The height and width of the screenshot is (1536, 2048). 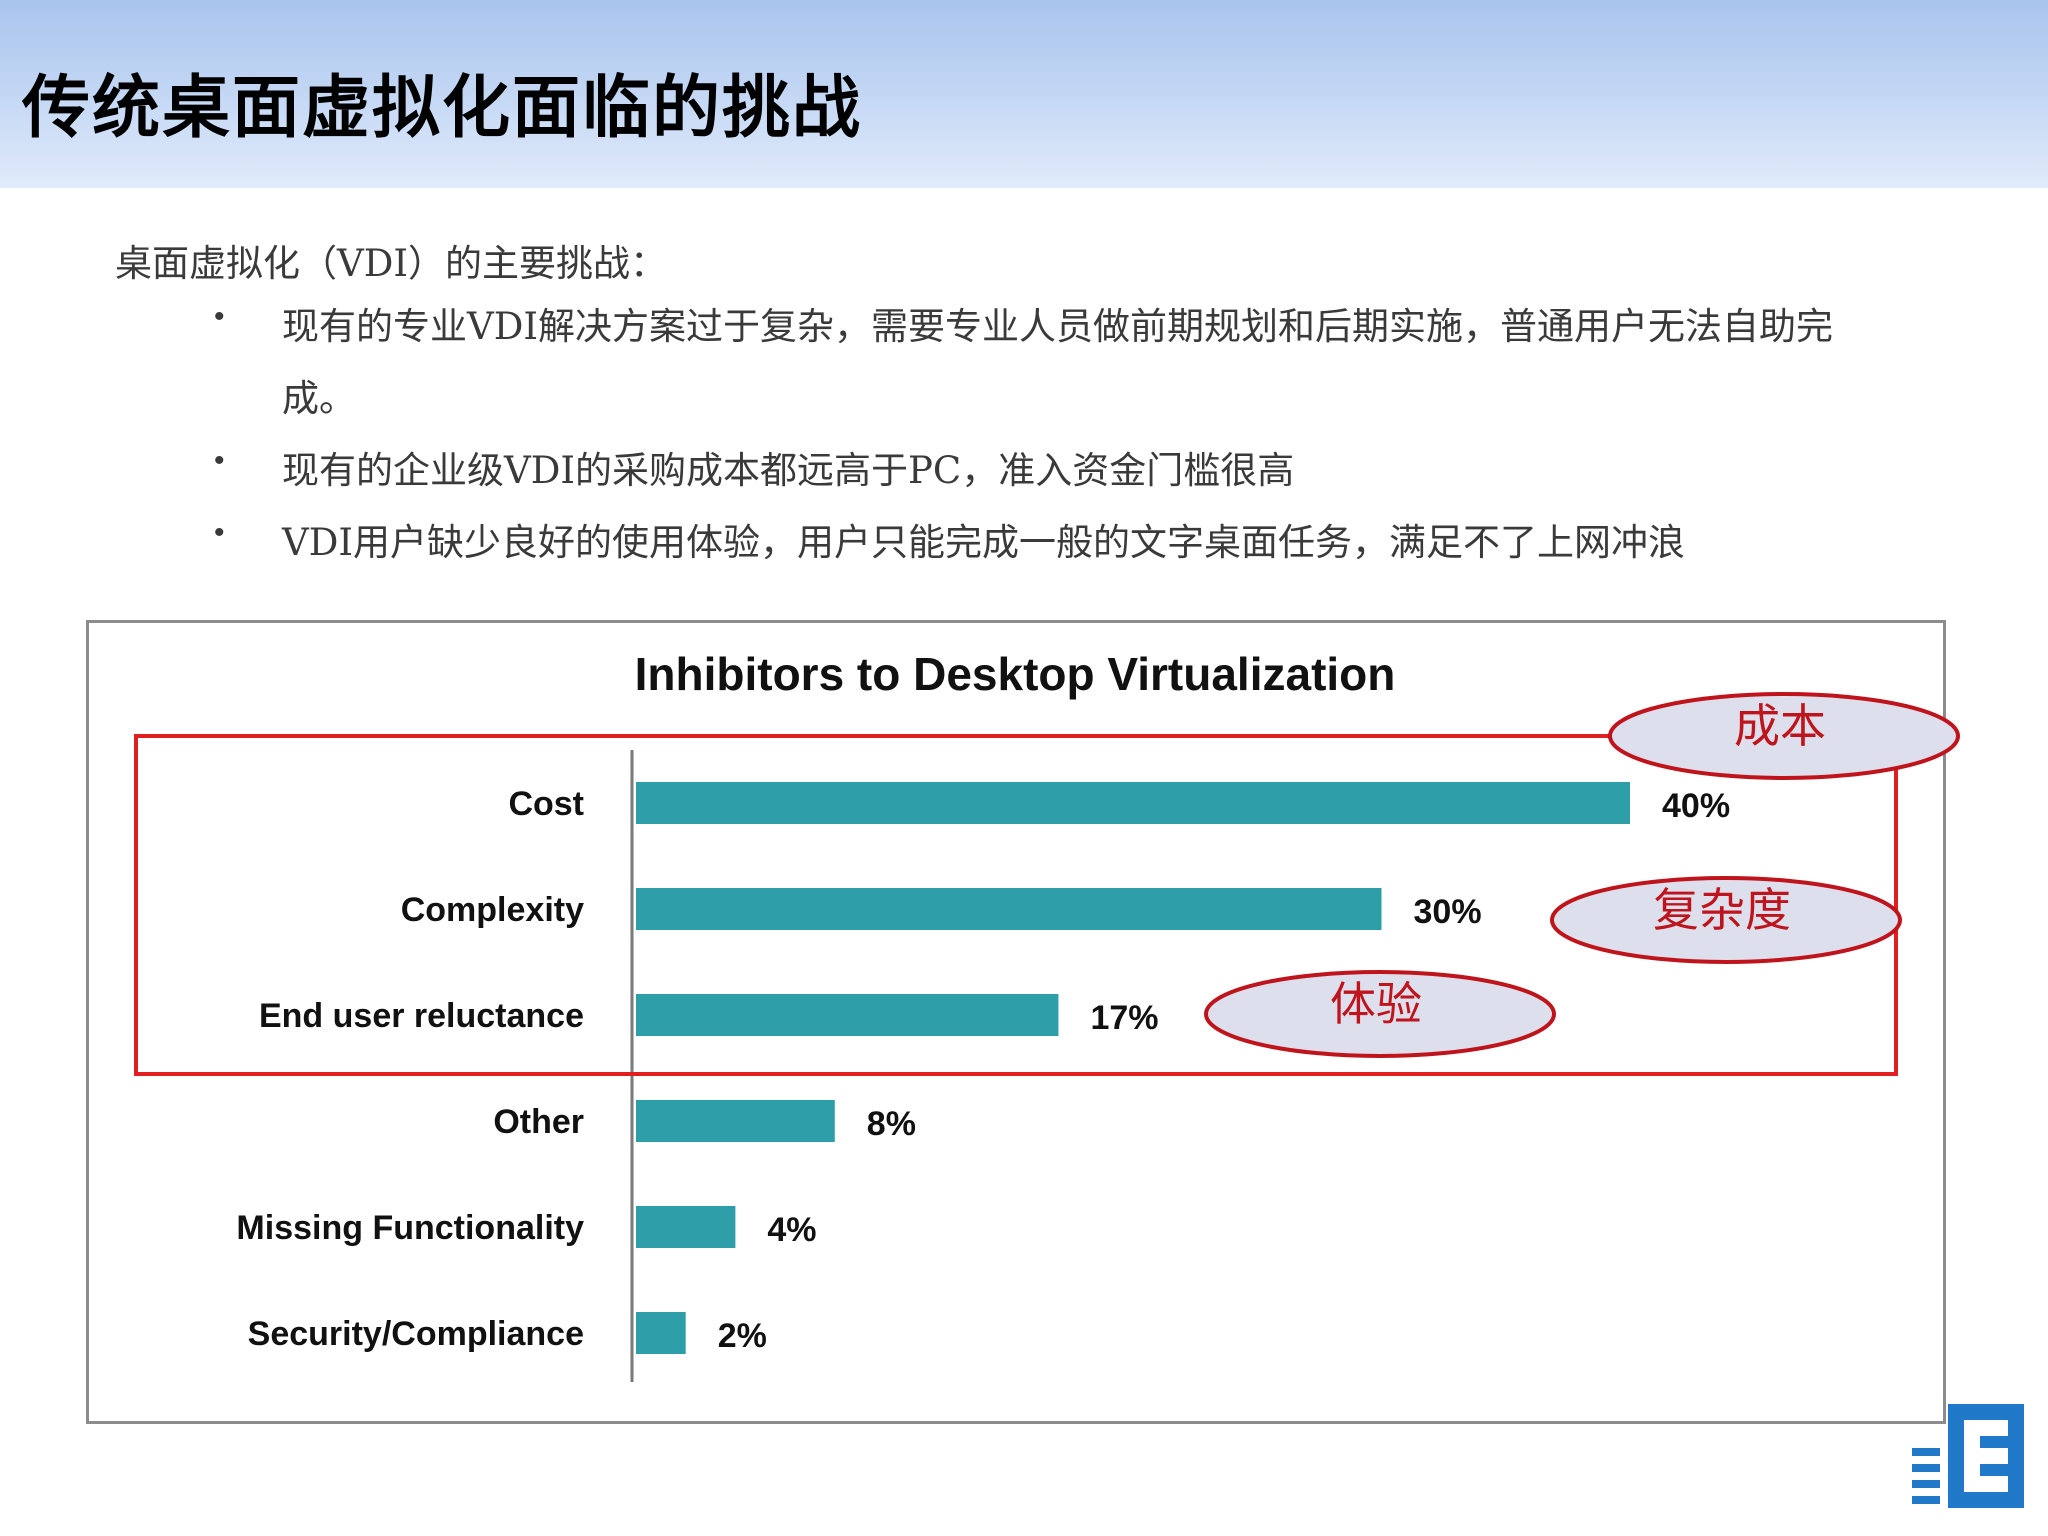 What do you see at coordinates (410, 1228) in the screenshot?
I see `category-label: Missing Functionality` at bounding box center [410, 1228].